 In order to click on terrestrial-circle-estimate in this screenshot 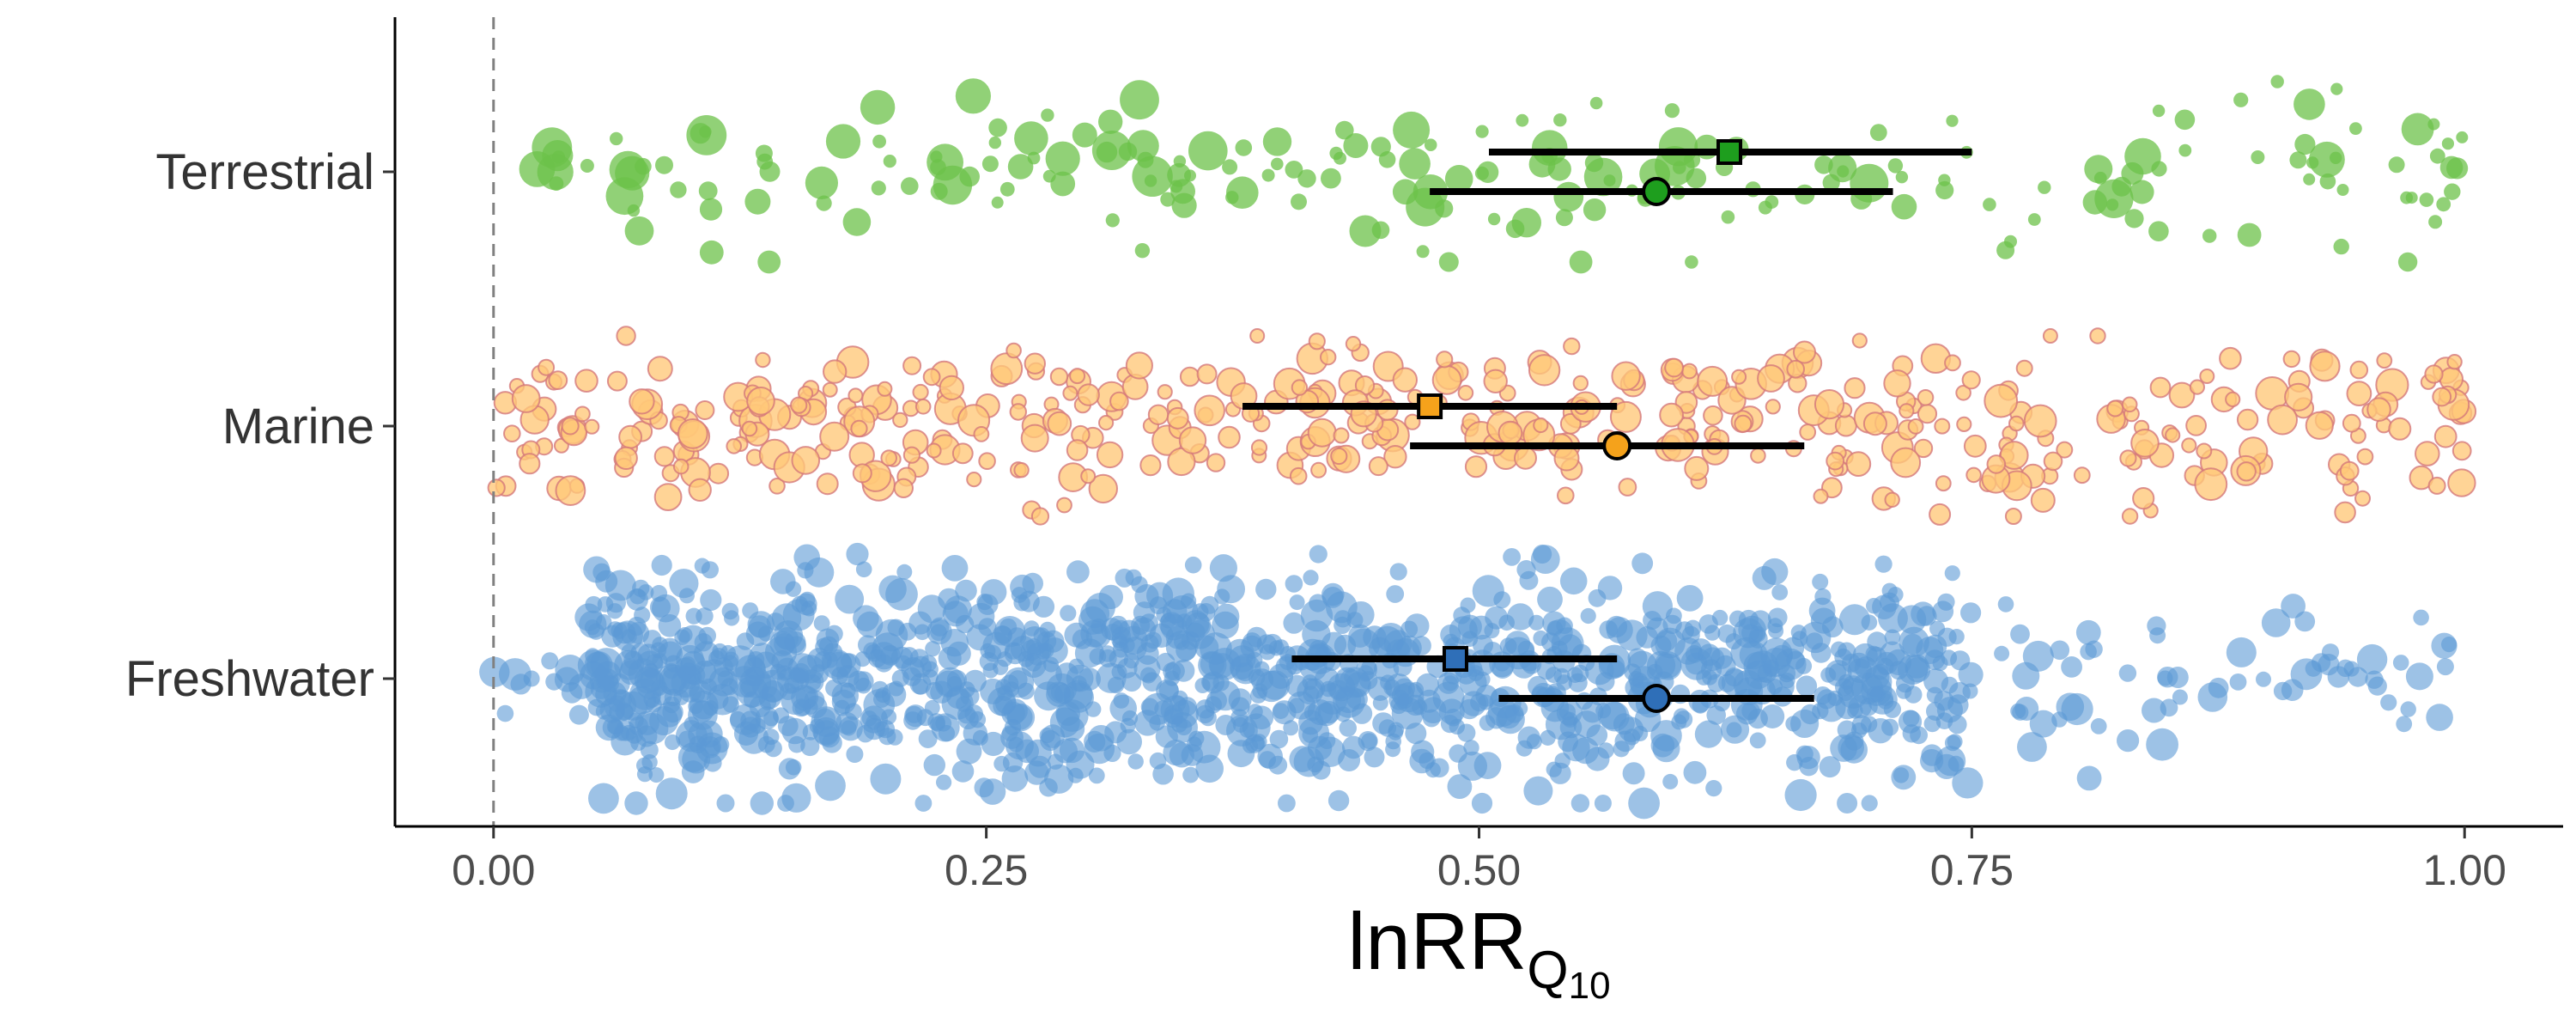, I will do `click(1657, 192)`.